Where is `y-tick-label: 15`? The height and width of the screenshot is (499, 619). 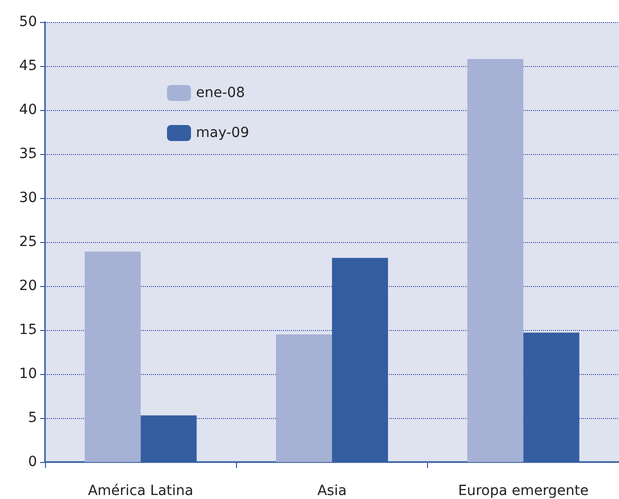 y-tick-label: 15 is located at coordinates (28, 330).